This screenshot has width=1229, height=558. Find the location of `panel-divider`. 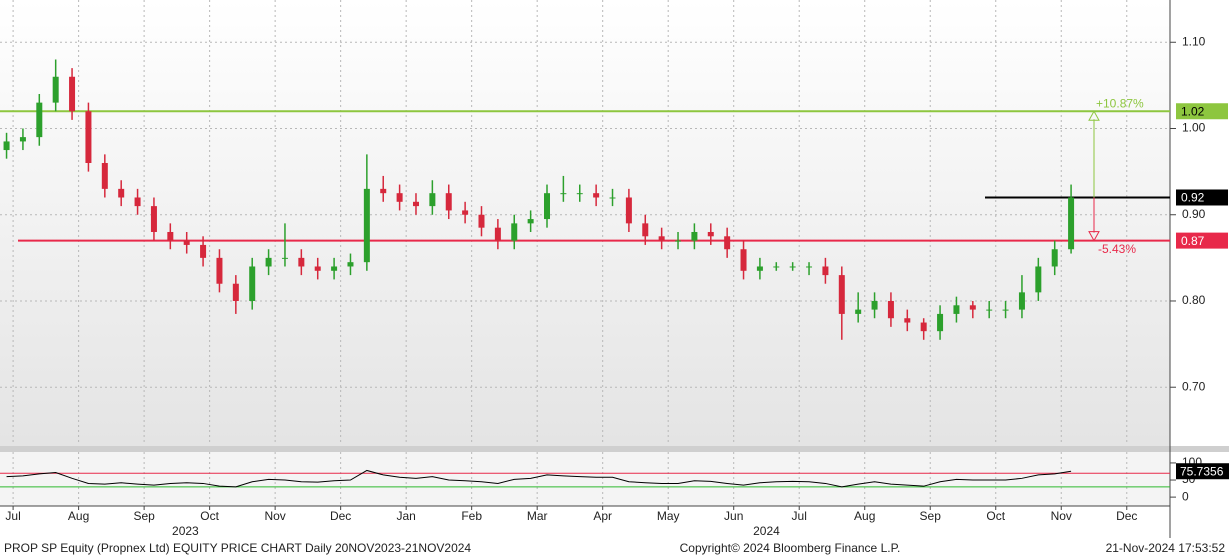

panel-divider is located at coordinates (614, 449).